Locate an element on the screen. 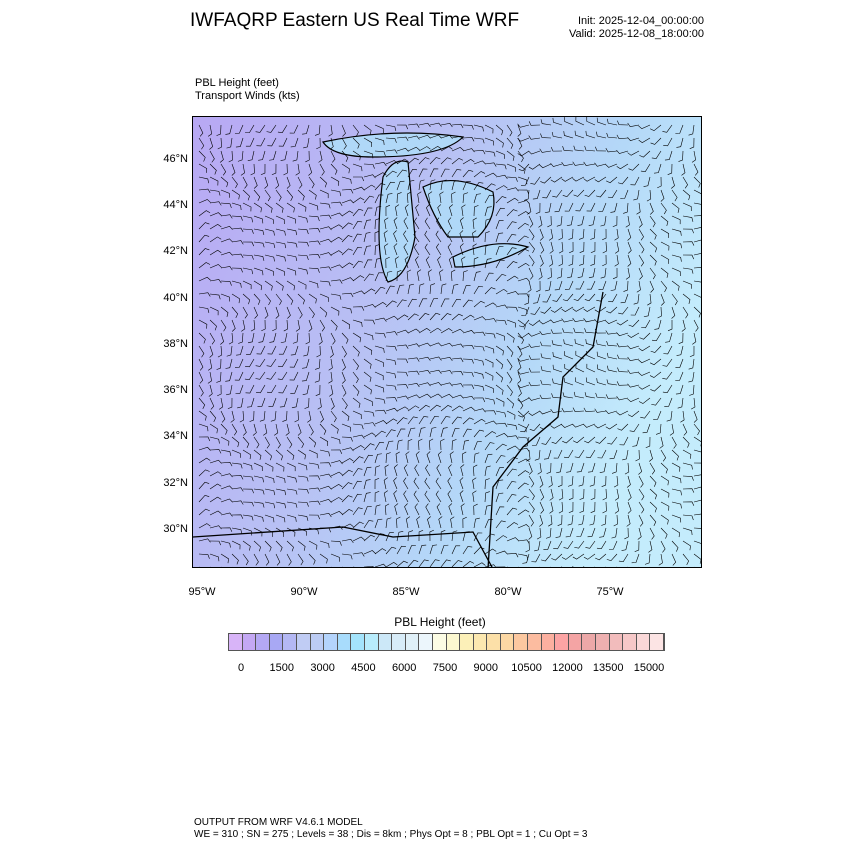 The width and height of the screenshot is (850, 850). colorbar-tick-label: 6000 is located at coordinates (404, 668).